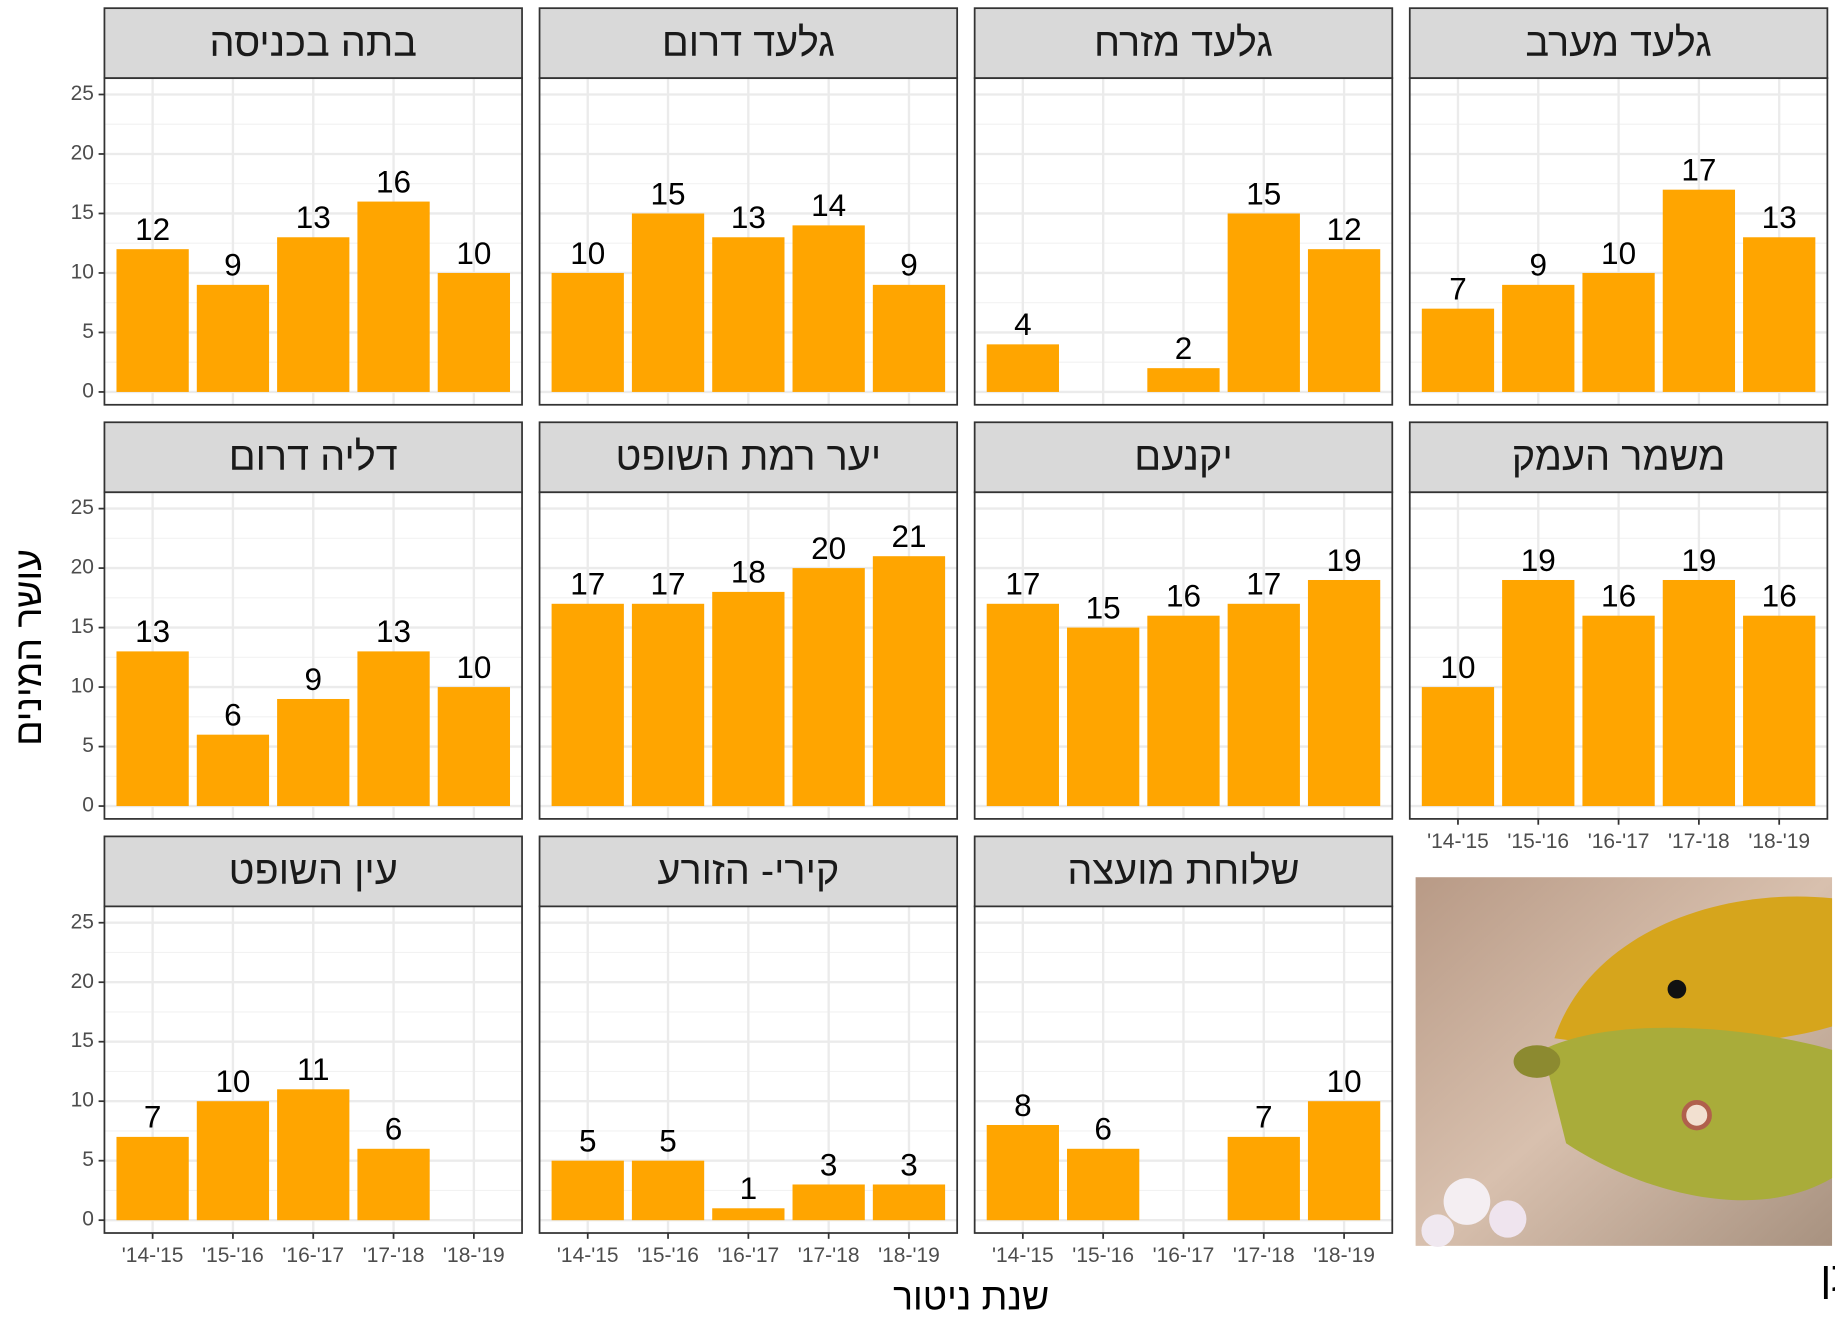 This screenshot has width=1835, height=1324. What do you see at coordinates (1538, 841) in the screenshot?
I see `x-tick-label: '15-'16` at bounding box center [1538, 841].